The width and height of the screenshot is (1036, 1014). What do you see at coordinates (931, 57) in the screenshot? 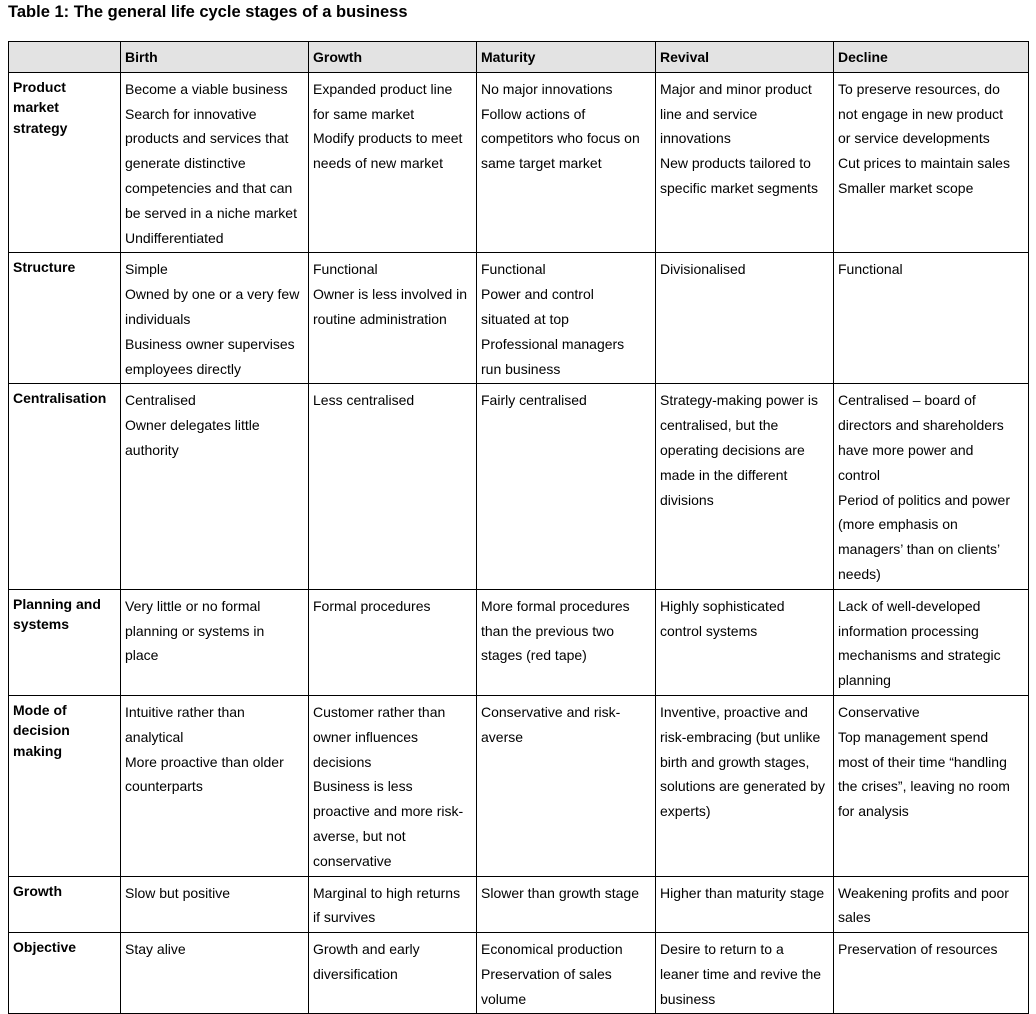
I see `column-header-decline: Decline` at bounding box center [931, 57].